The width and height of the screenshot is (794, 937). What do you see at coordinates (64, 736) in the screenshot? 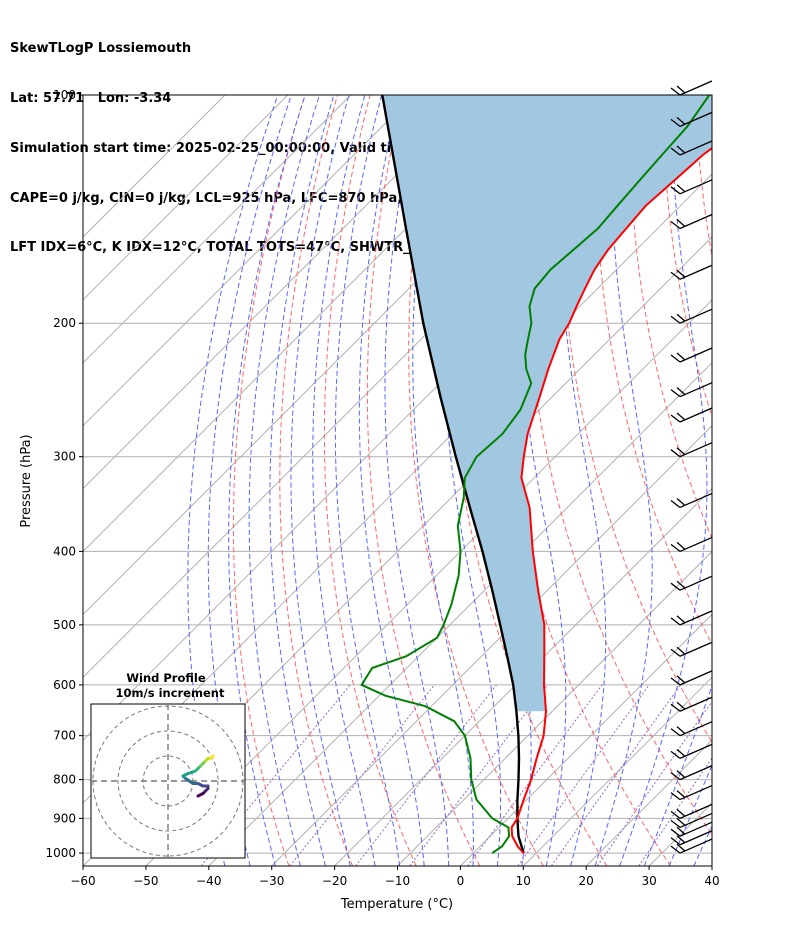
I see `y-tick-label: 700` at bounding box center [64, 736].